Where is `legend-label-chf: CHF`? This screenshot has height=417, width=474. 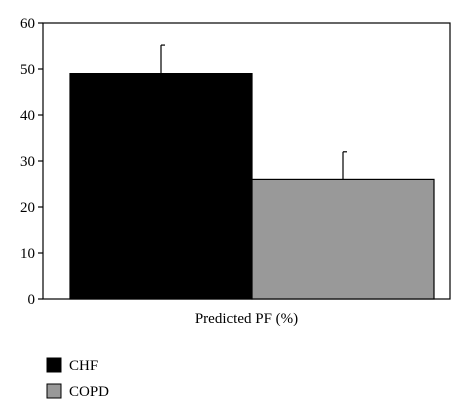 legend-label-chf: CHF is located at coordinates (83, 366).